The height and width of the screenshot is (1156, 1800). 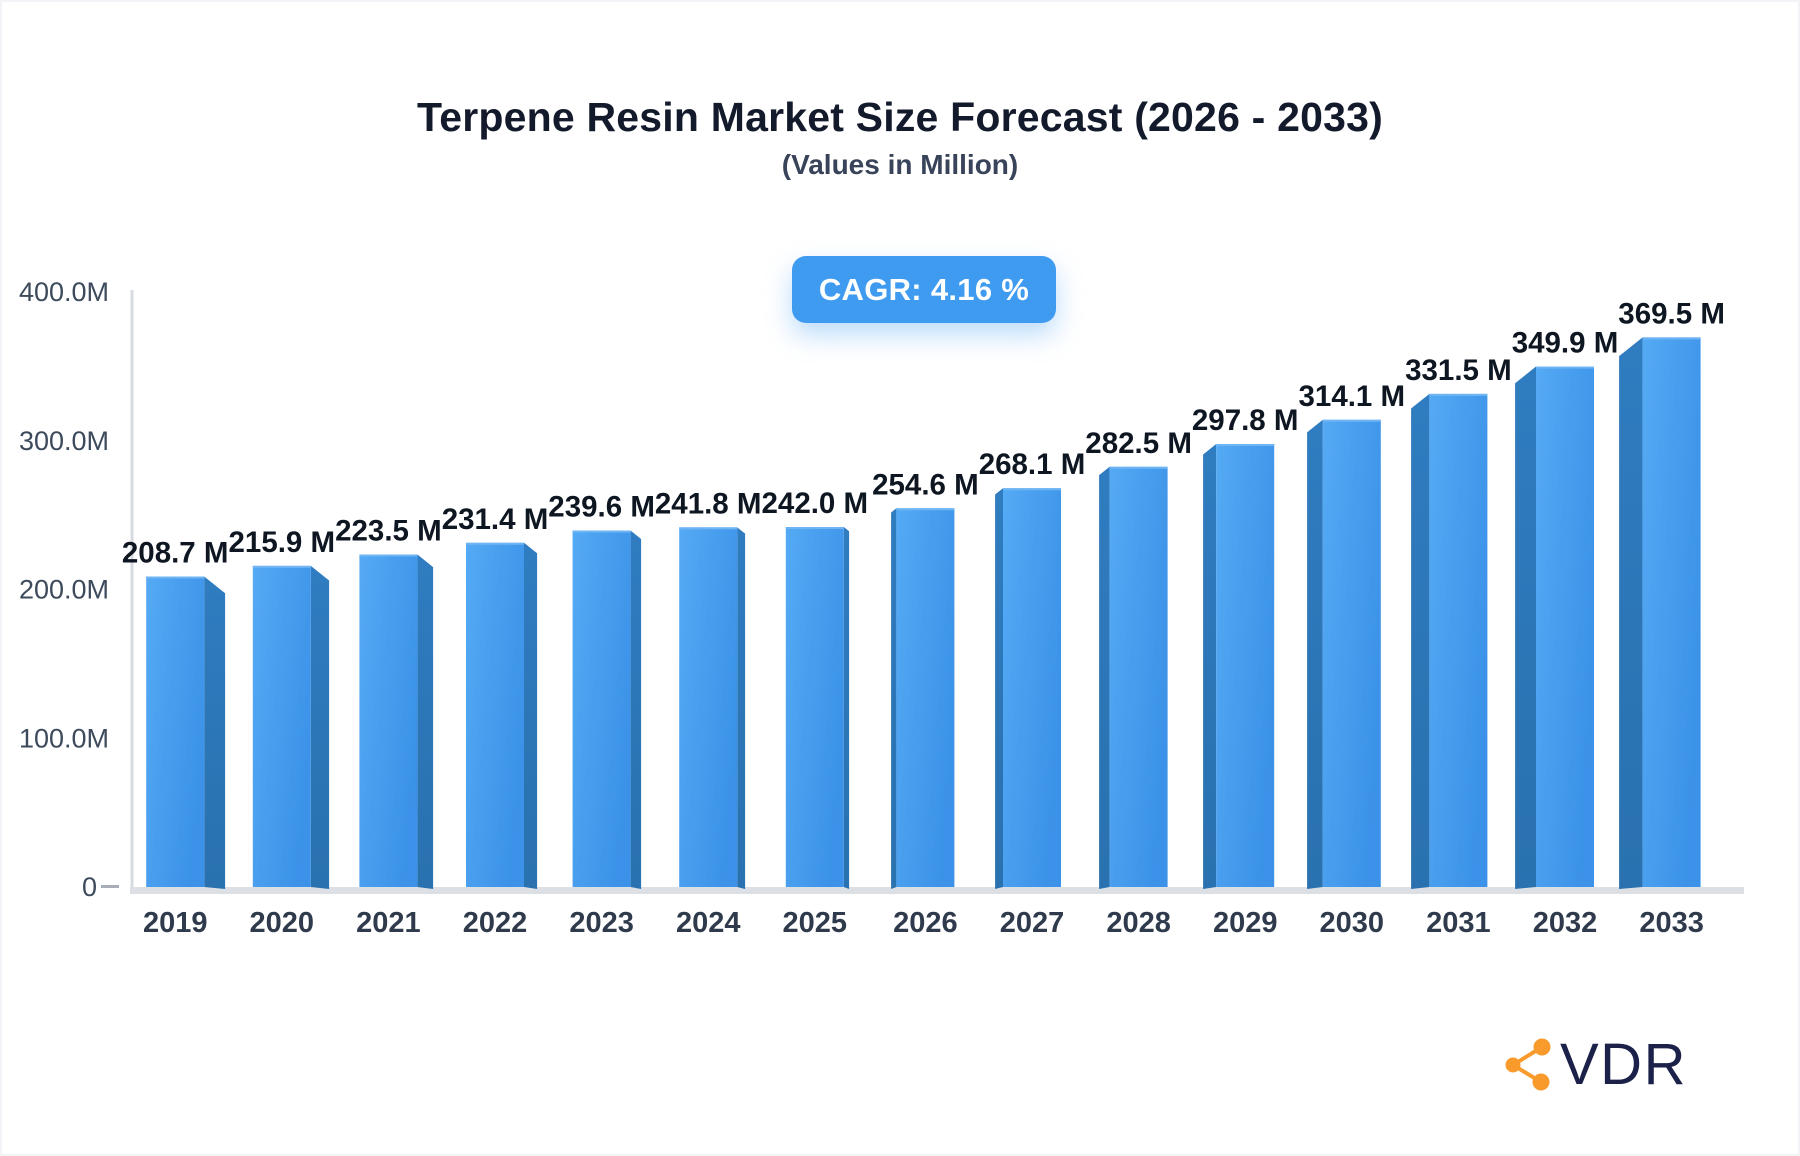 What do you see at coordinates (1458, 370) in the screenshot?
I see `bar-value-label: 331.5 M` at bounding box center [1458, 370].